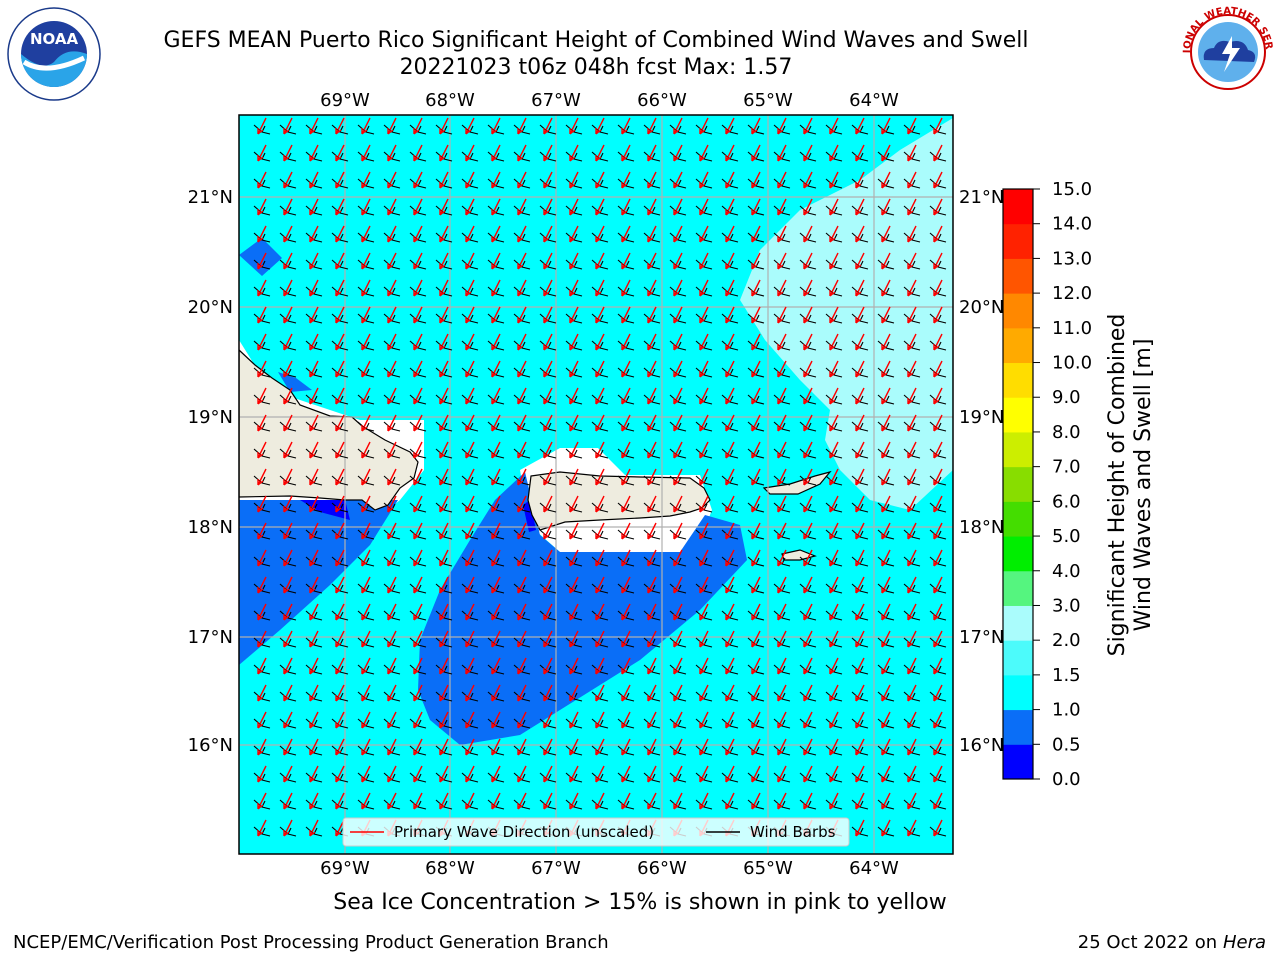  What do you see at coordinates (450, 100) in the screenshot?
I see `lon-label-top: 68°W` at bounding box center [450, 100].